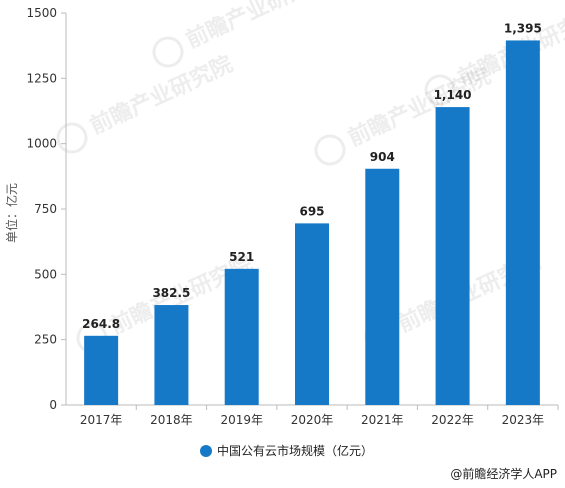 The width and height of the screenshot is (565, 488). Describe the element at coordinates (523, 420) in the screenshot. I see `x-tick-label: 2023年` at that location.